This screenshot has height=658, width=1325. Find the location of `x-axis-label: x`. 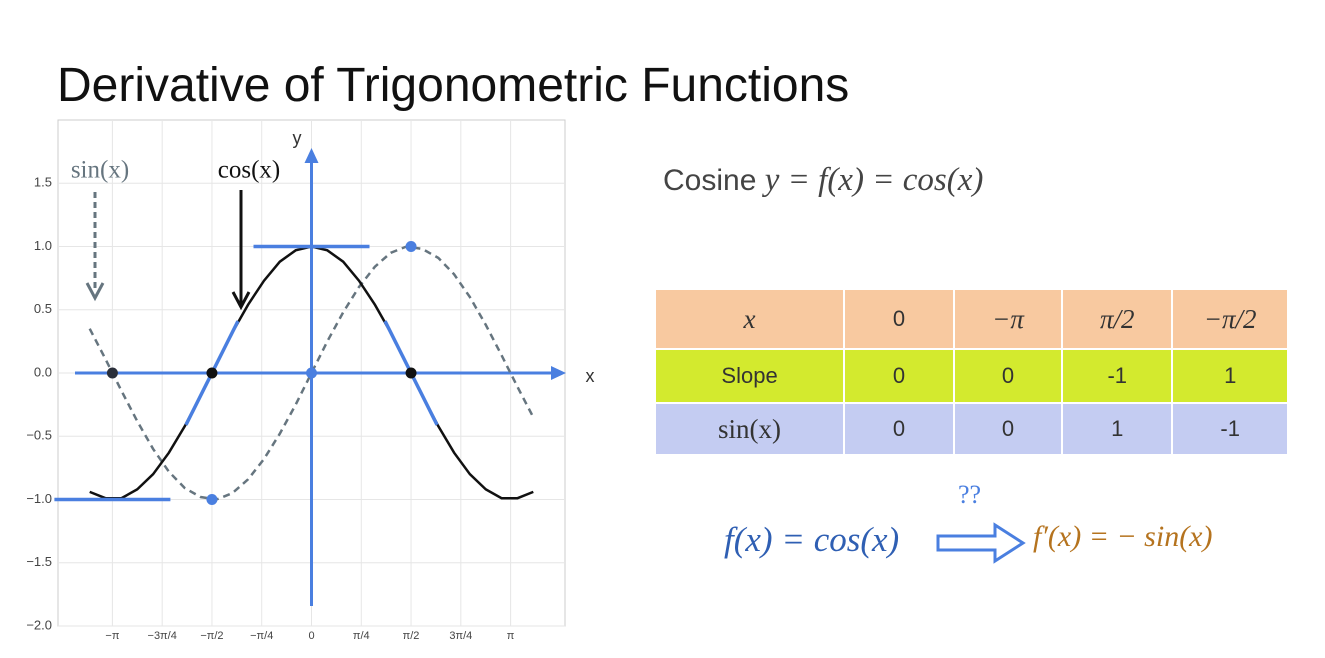

x-axis-label: x is located at coordinates (590, 376).